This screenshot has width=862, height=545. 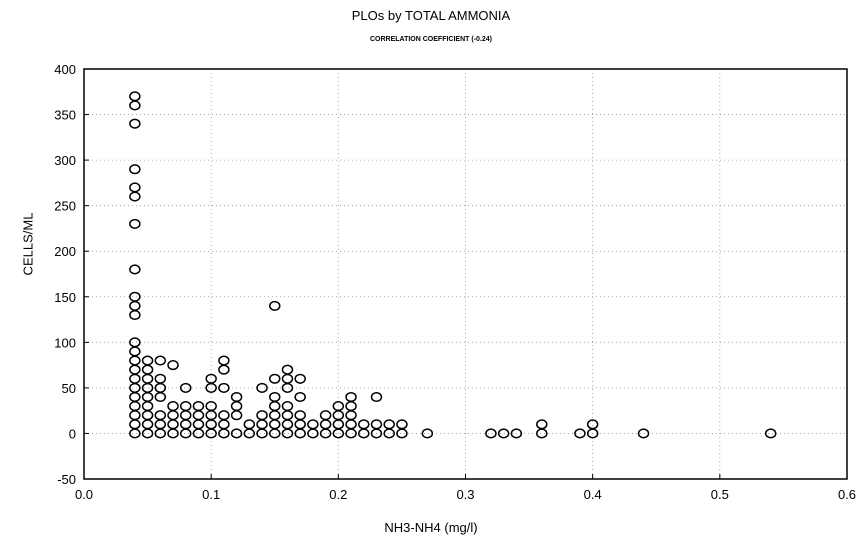 I want to click on y-tick-label: 0, so click(x=72, y=433).